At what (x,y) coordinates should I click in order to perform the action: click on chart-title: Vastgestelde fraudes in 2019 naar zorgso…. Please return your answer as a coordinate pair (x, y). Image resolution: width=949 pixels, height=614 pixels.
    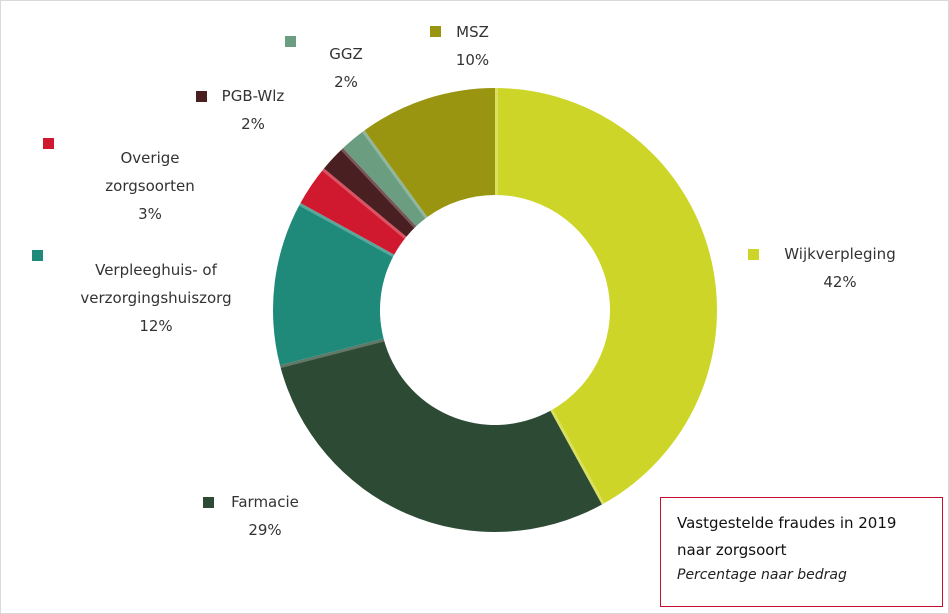
    Looking at the image, I should click on (787, 536).